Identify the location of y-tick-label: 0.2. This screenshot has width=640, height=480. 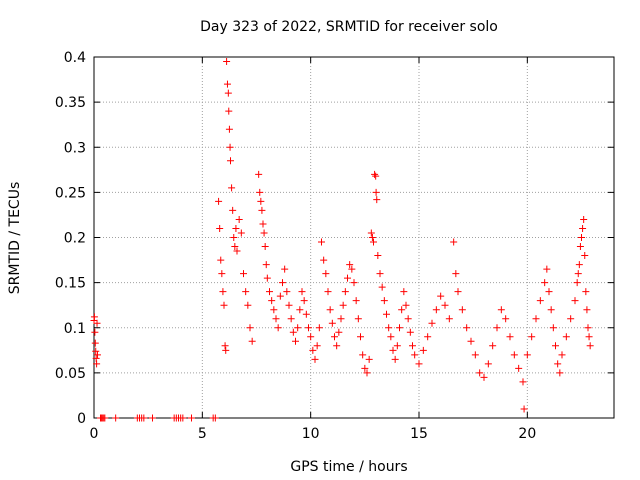
(75, 239).